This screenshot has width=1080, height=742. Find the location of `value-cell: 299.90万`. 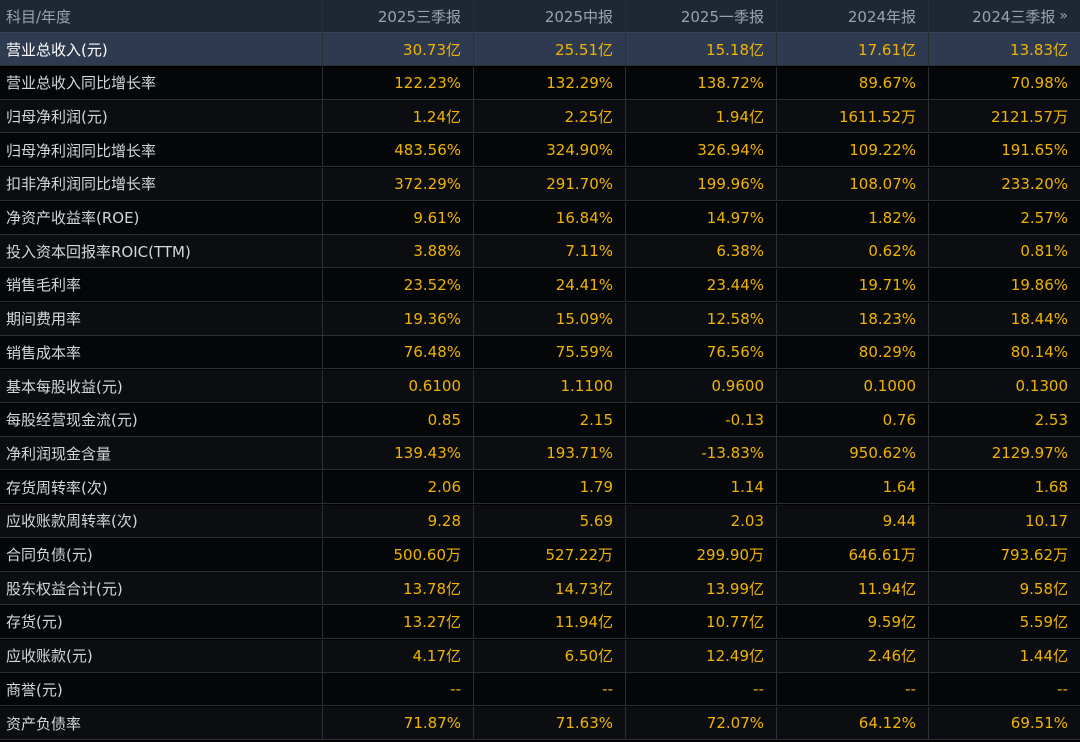

value-cell: 299.90万 is located at coordinates (701, 555).